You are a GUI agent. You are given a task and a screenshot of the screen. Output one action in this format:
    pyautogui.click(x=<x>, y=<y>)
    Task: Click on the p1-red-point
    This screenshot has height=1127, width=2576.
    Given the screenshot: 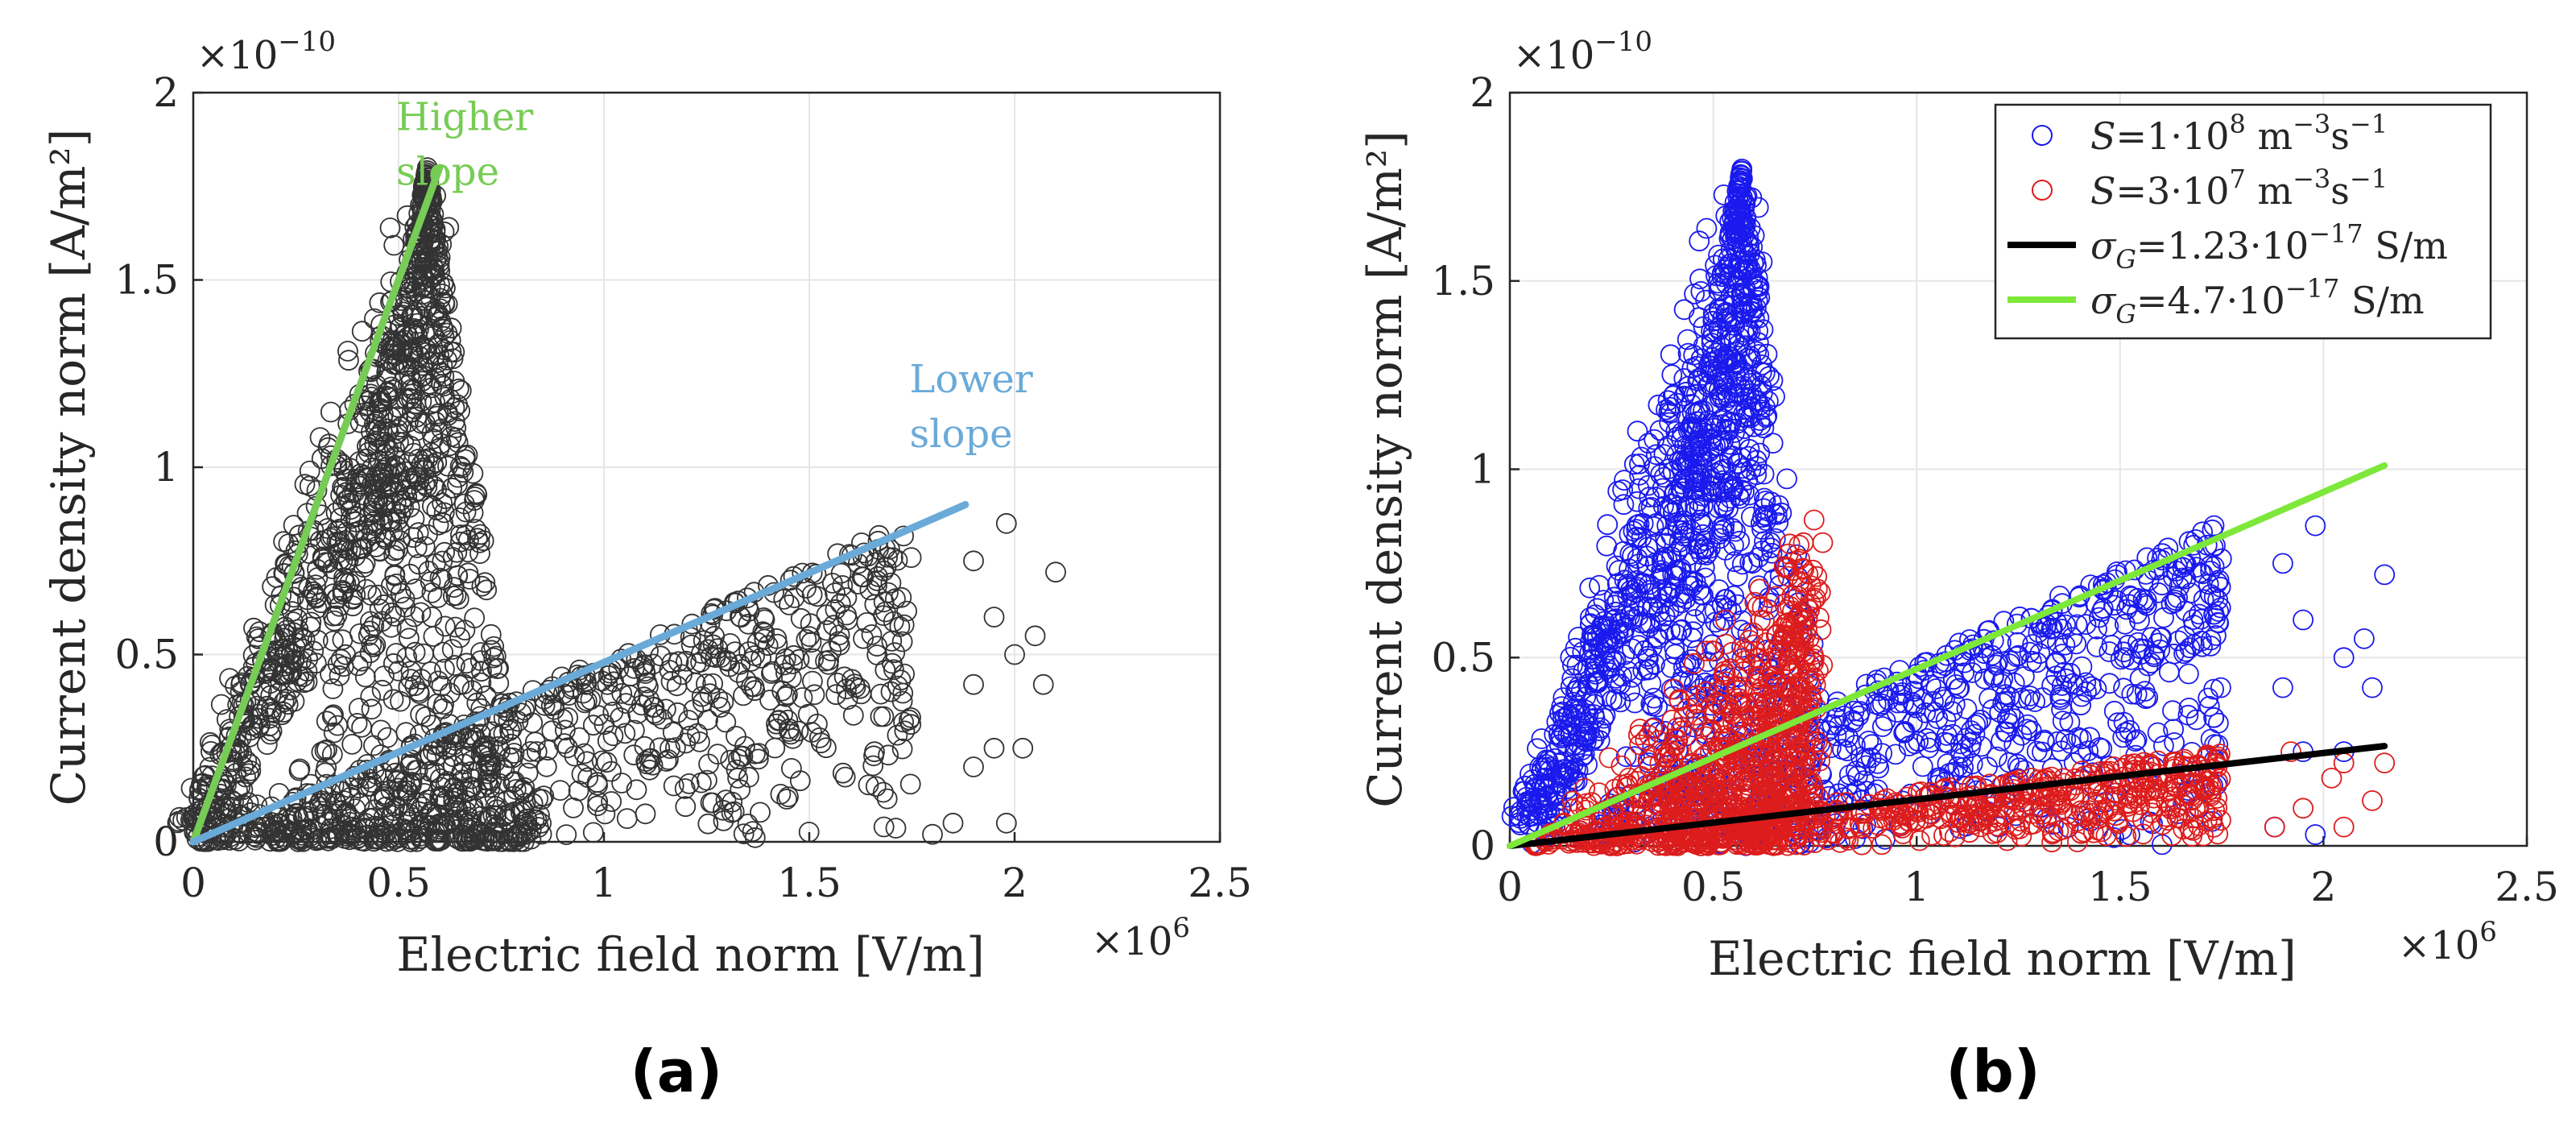 What is the action you would take?
    pyautogui.click(x=1823, y=542)
    